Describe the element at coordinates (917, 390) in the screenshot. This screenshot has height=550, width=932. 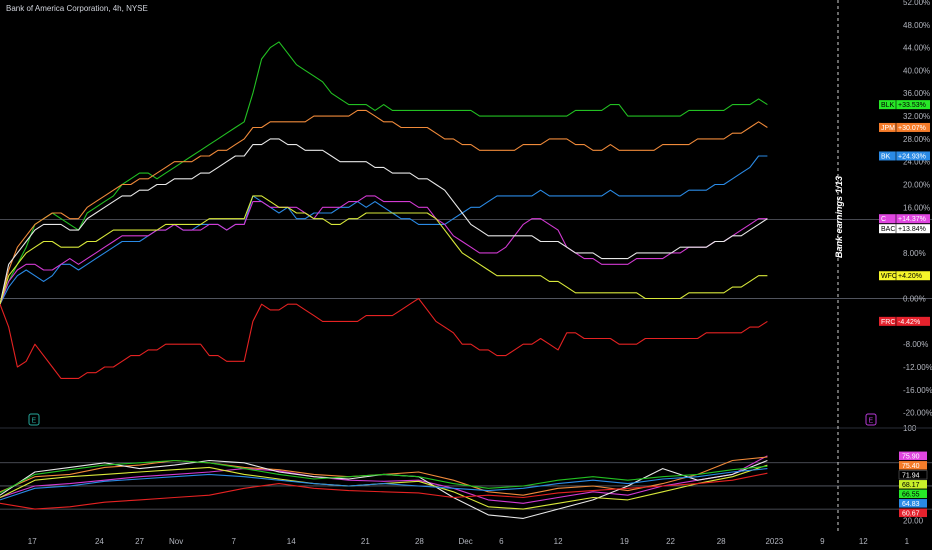
I see `y-tick-label: -16.00%` at that location.